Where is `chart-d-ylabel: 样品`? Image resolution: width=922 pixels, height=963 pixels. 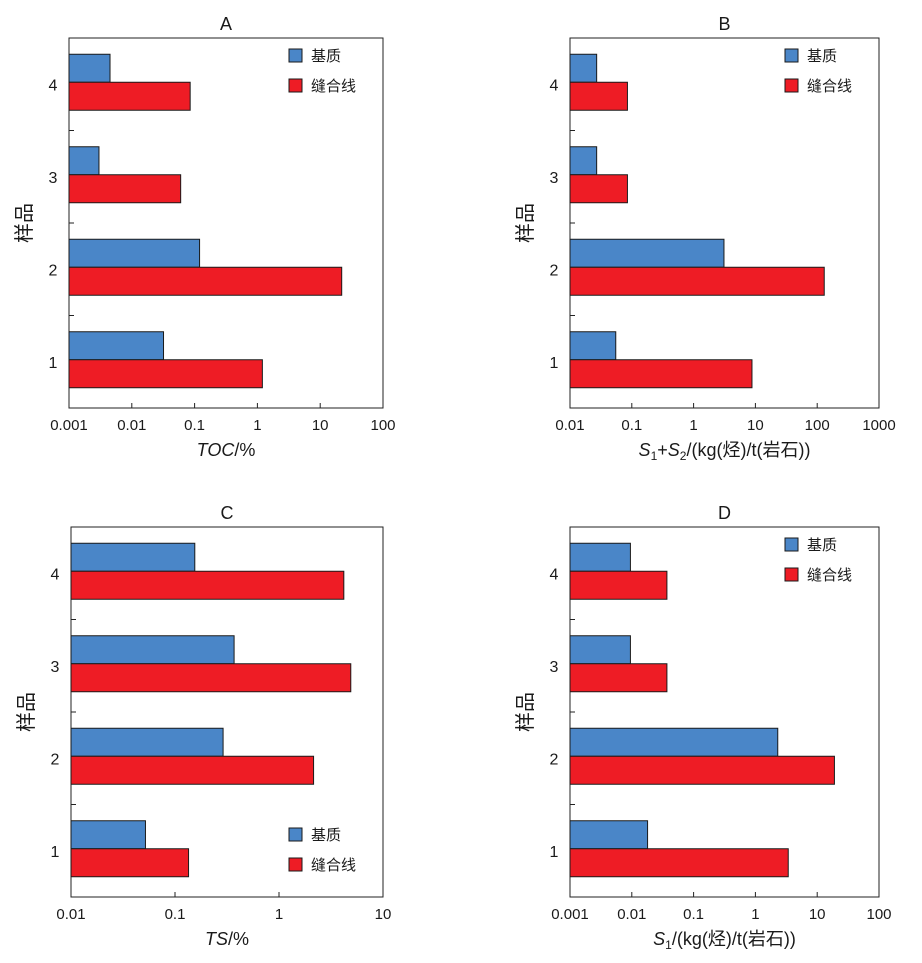
chart-d-ylabel: 样品 is located at coordinates (525, 712).